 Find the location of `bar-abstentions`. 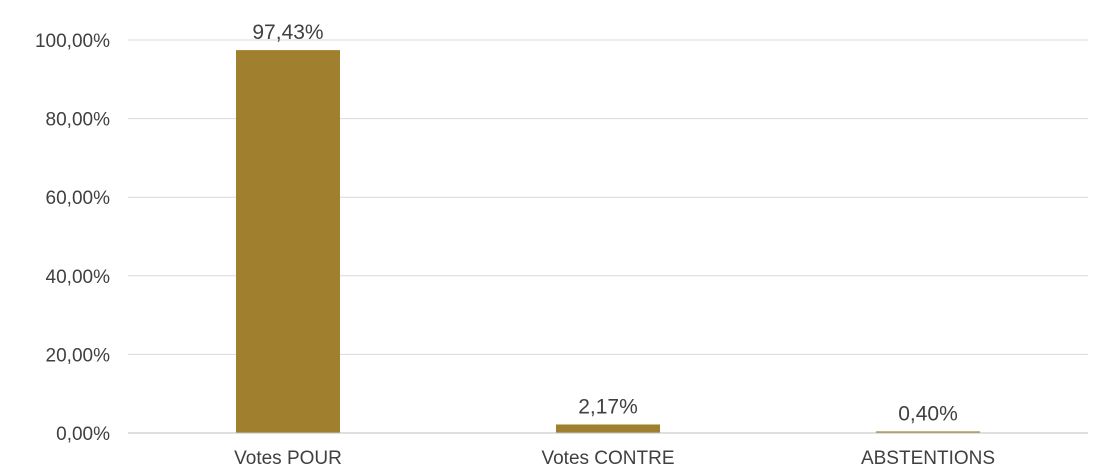

bar-abstentions is located at coordinates (928, 432).